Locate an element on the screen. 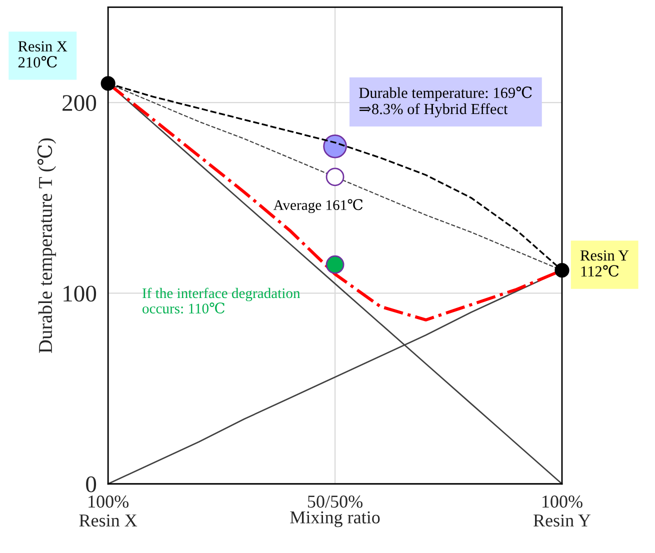 This screenshot has height=553, width=655. y-tick-label: 100 is located at coordinates (80, 294).